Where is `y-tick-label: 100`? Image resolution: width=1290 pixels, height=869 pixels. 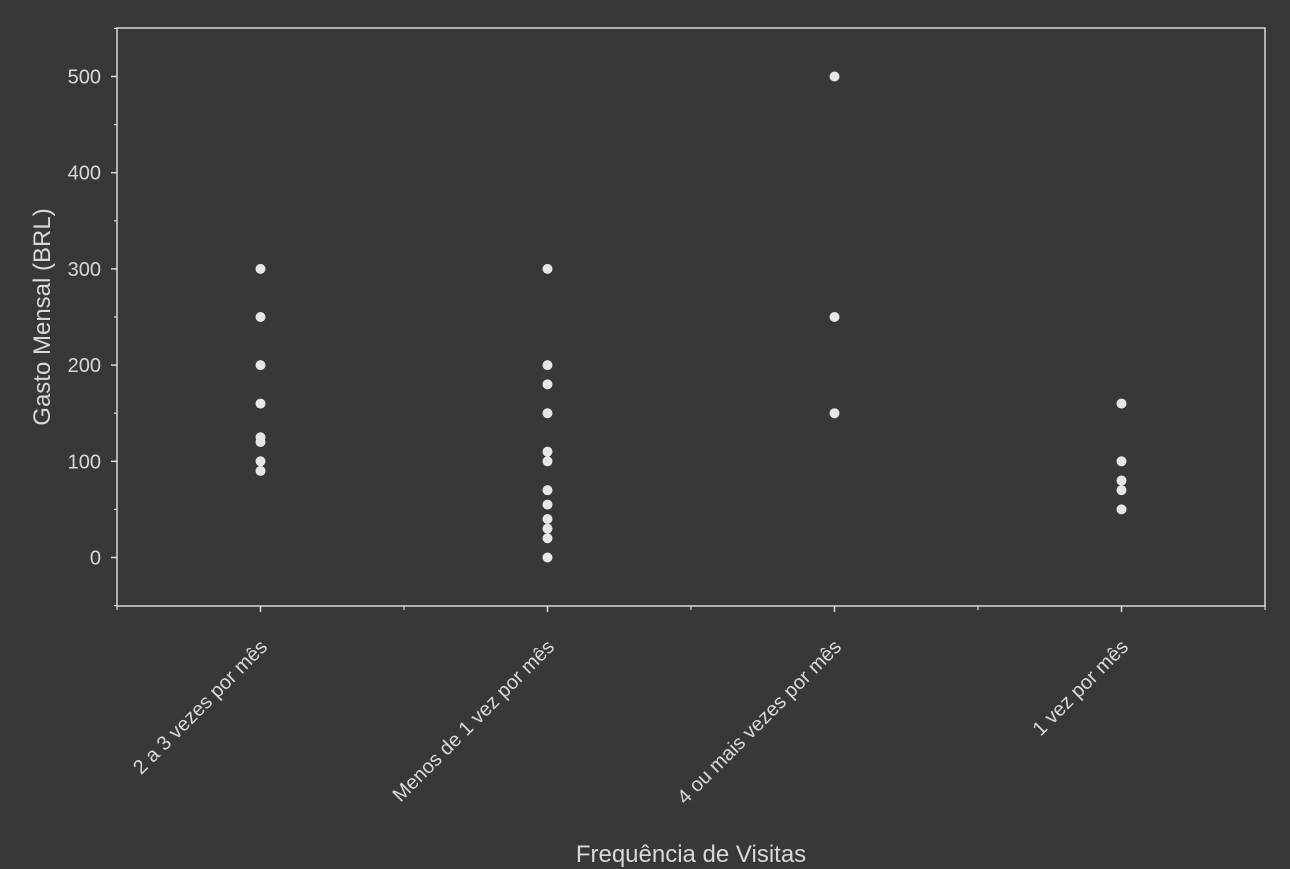 y-tick-label: 100 is located at coordinates (84, 462).